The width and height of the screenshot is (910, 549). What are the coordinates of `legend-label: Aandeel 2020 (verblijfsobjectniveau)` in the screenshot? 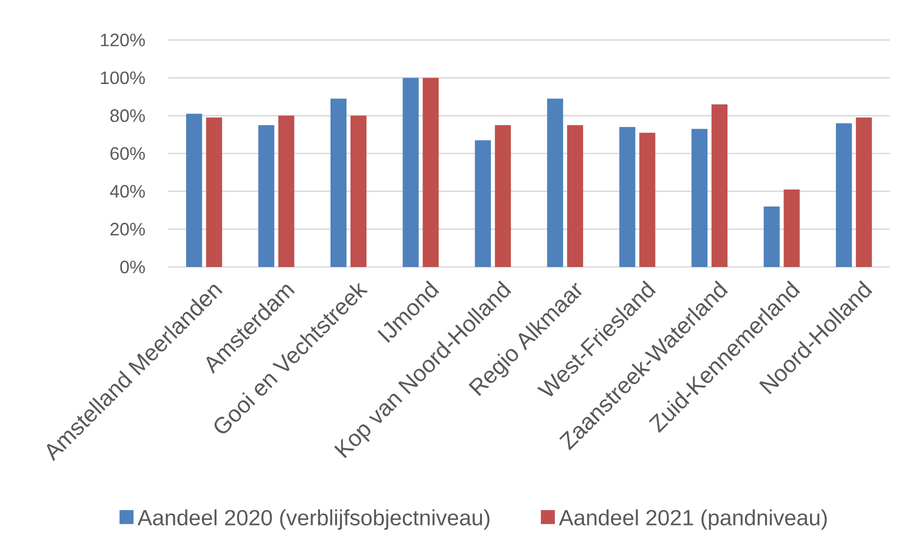 It's located at (314, 519).